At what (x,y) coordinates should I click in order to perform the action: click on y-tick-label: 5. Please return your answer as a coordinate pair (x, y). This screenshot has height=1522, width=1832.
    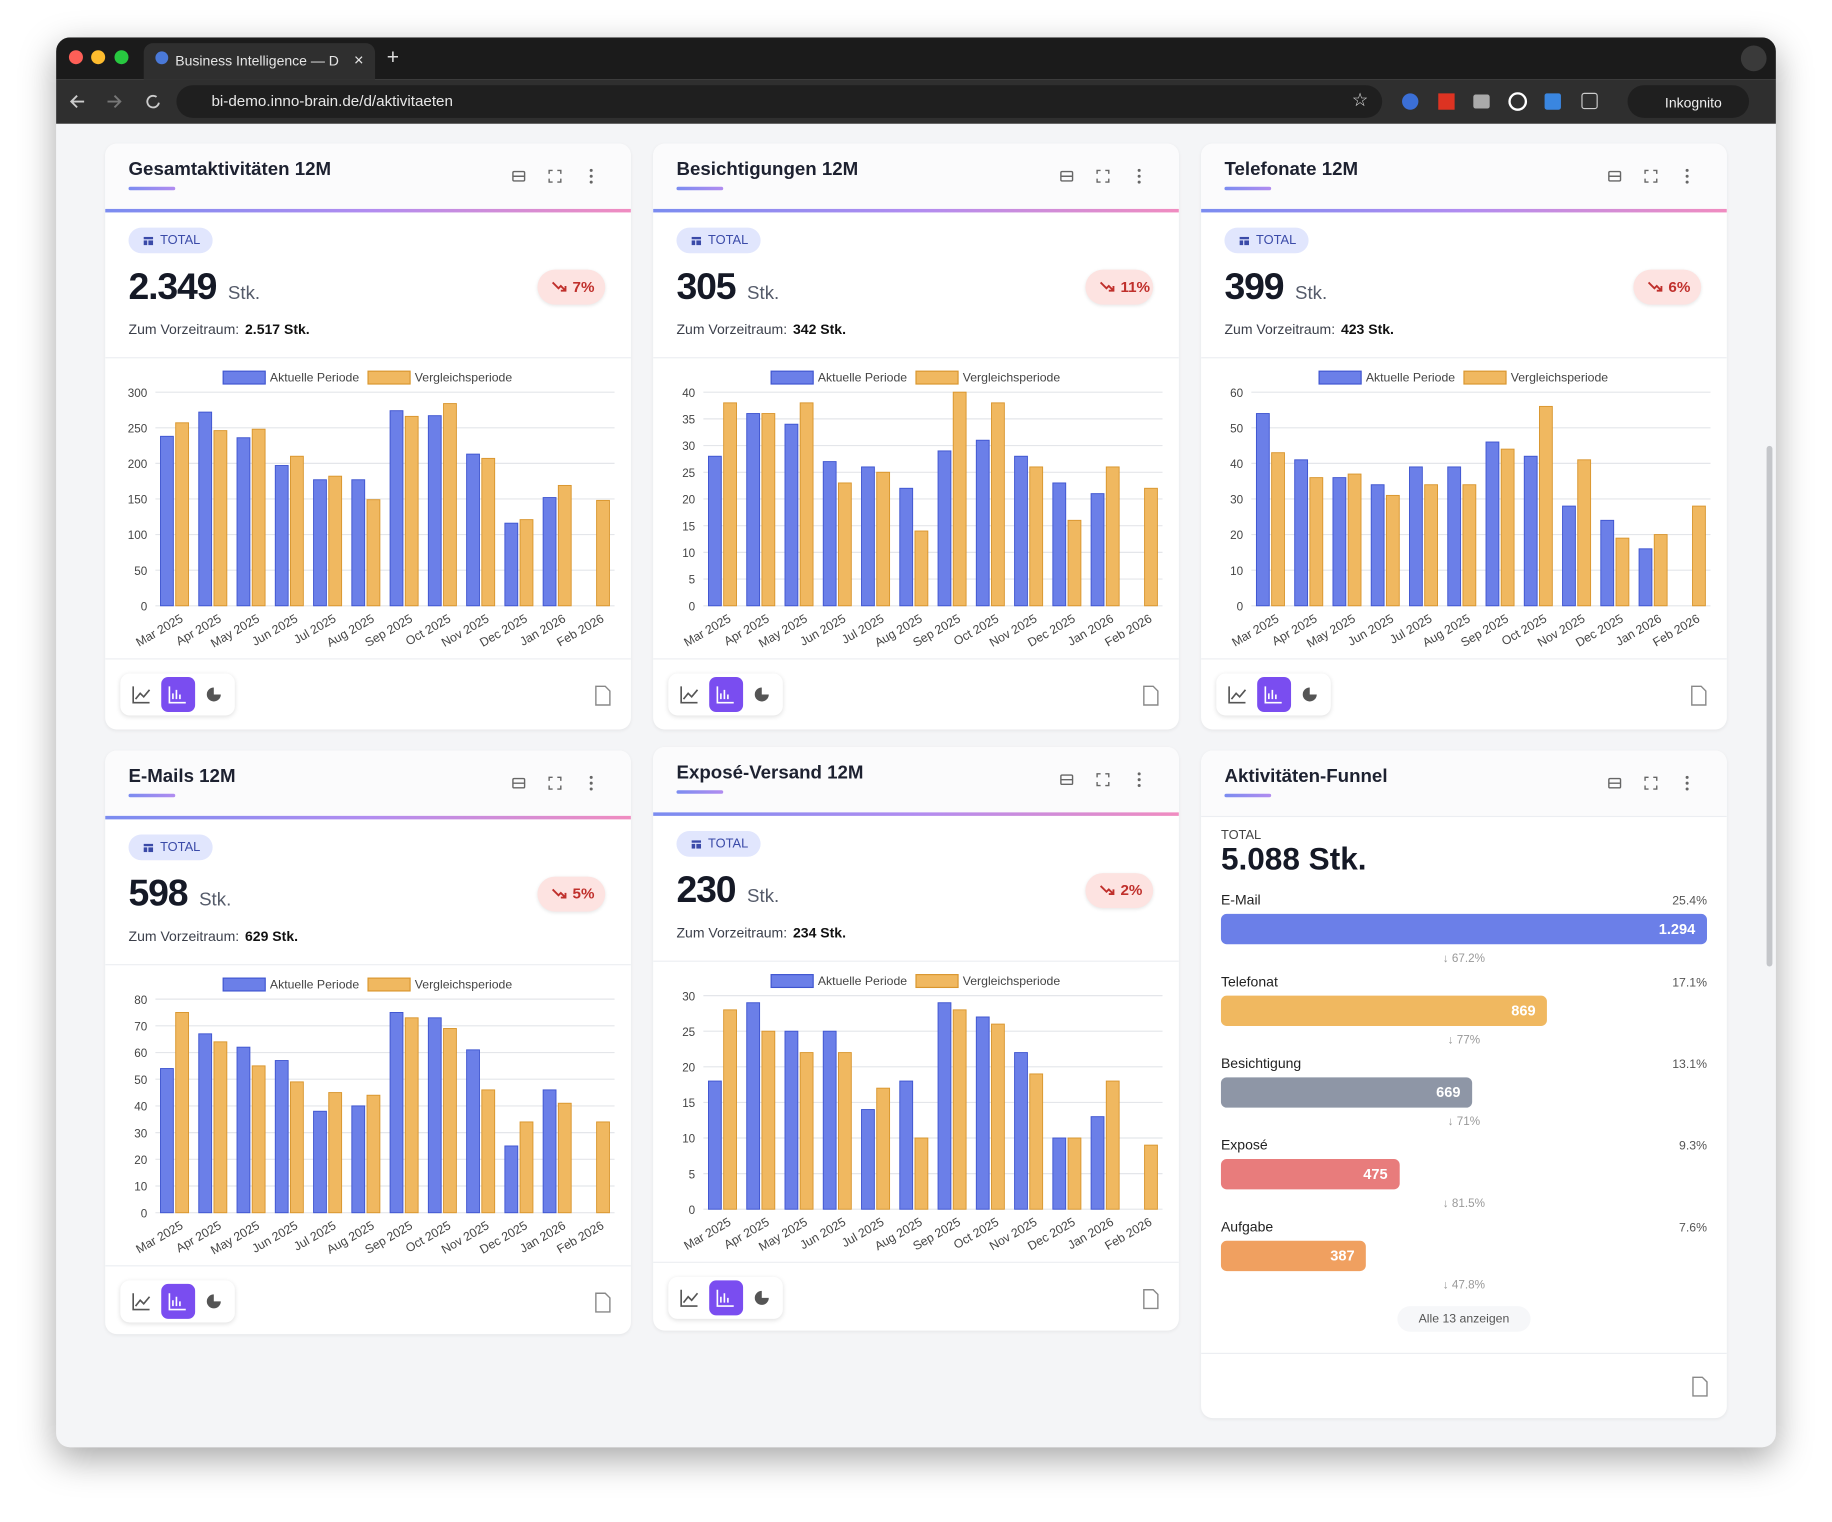
    Looking at the image, I should click on (692, 580).